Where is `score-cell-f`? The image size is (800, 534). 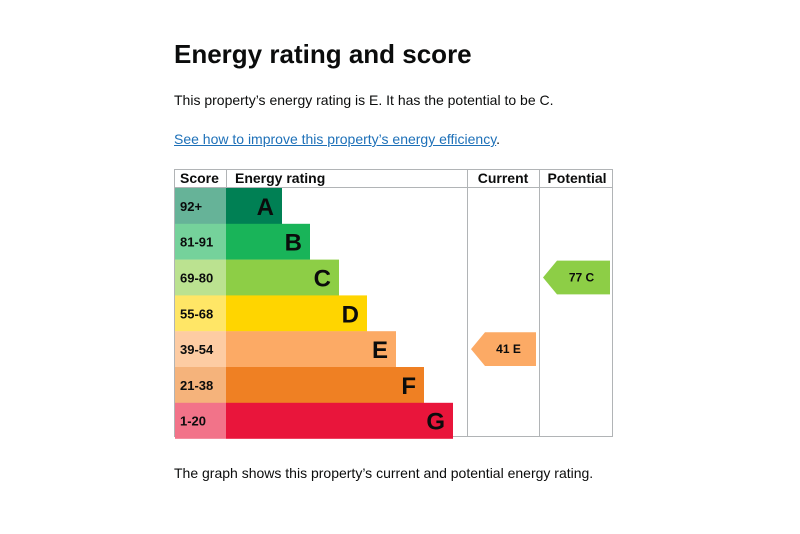 score-cell-f is located at coordinates (200, 385).